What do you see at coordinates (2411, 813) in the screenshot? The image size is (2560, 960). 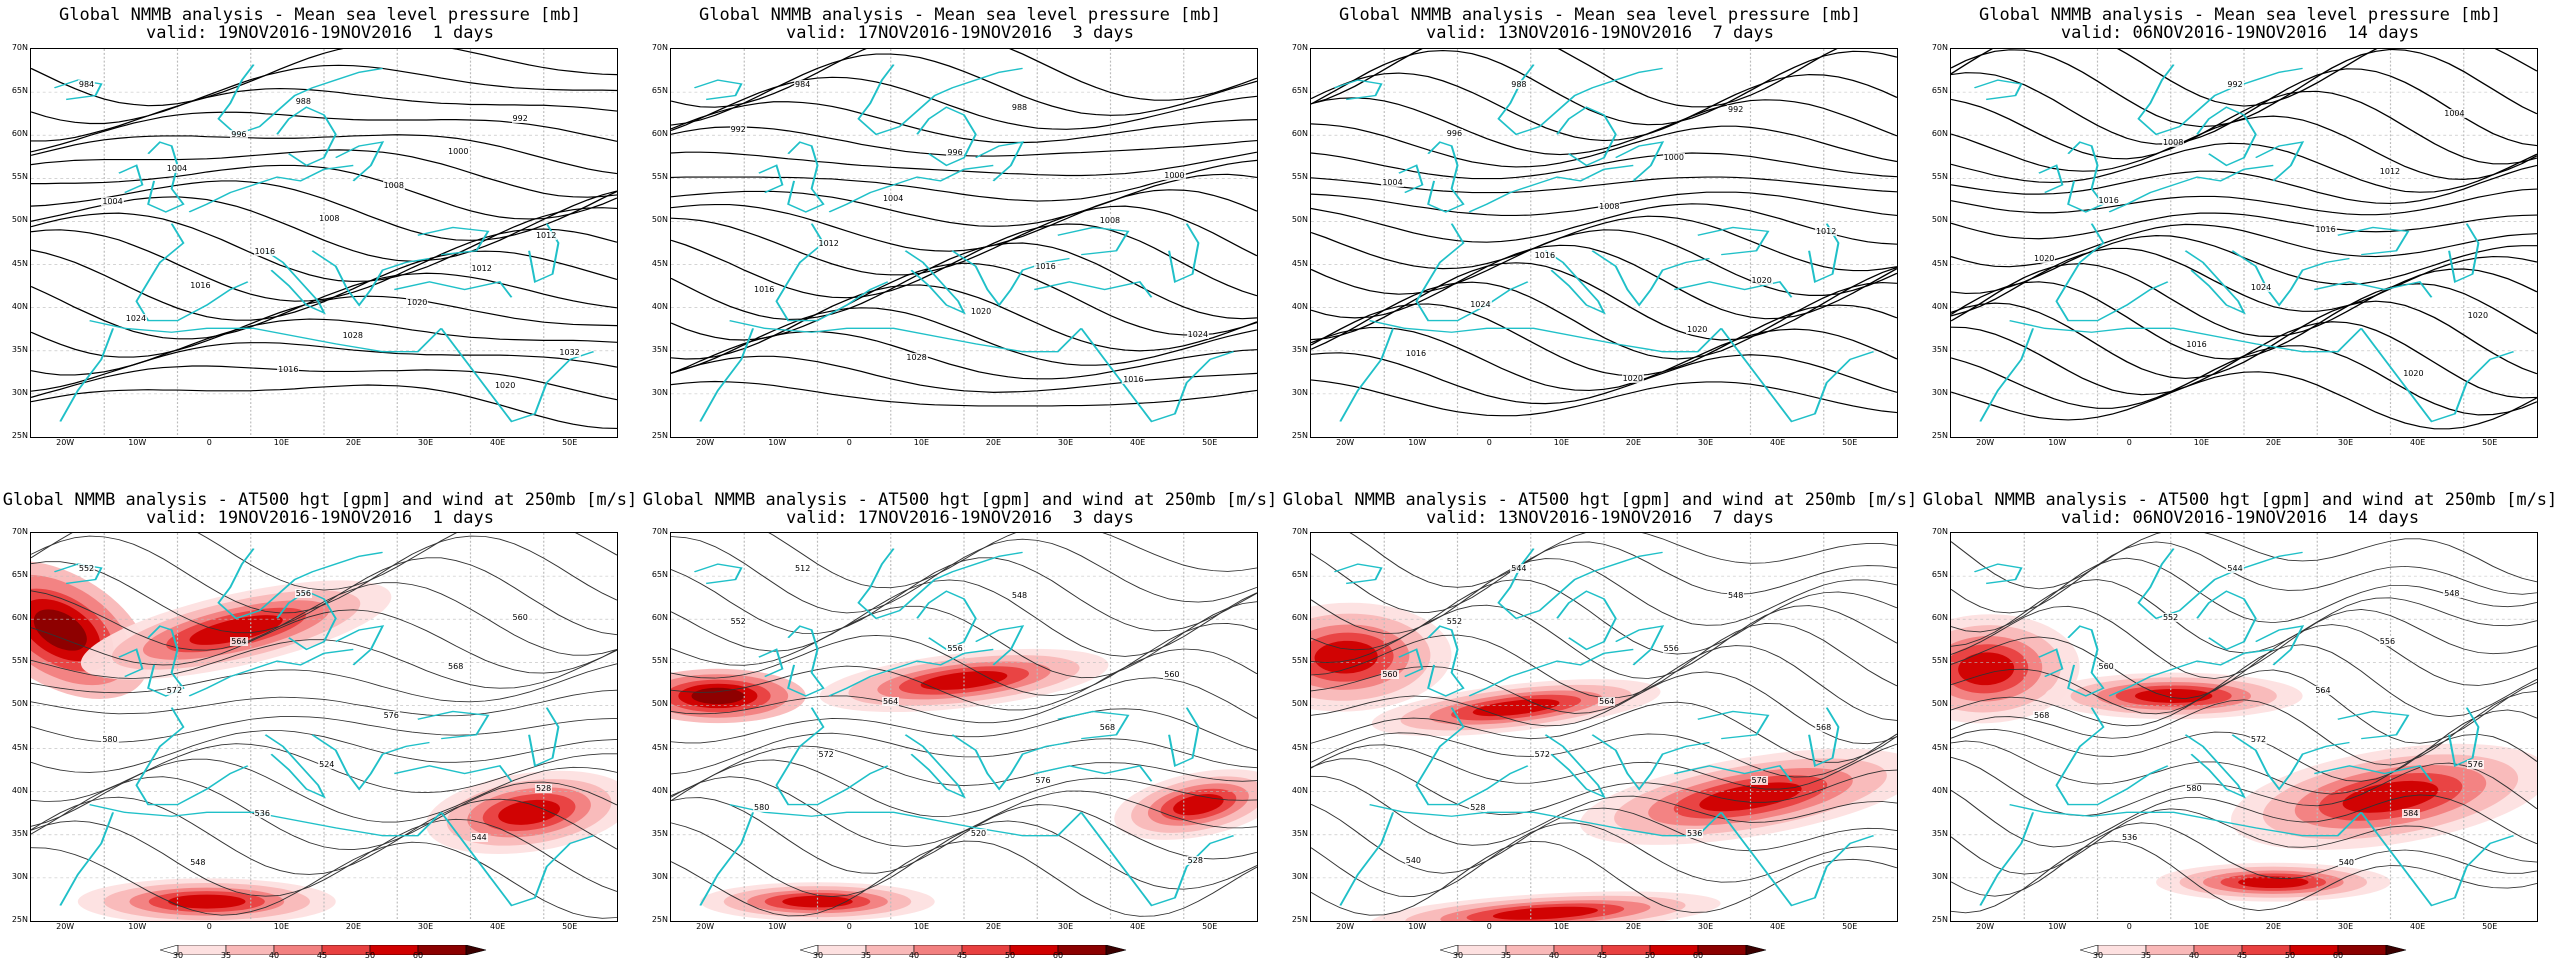 I see `contour-label: 584` at bounding box center [2411, 813].